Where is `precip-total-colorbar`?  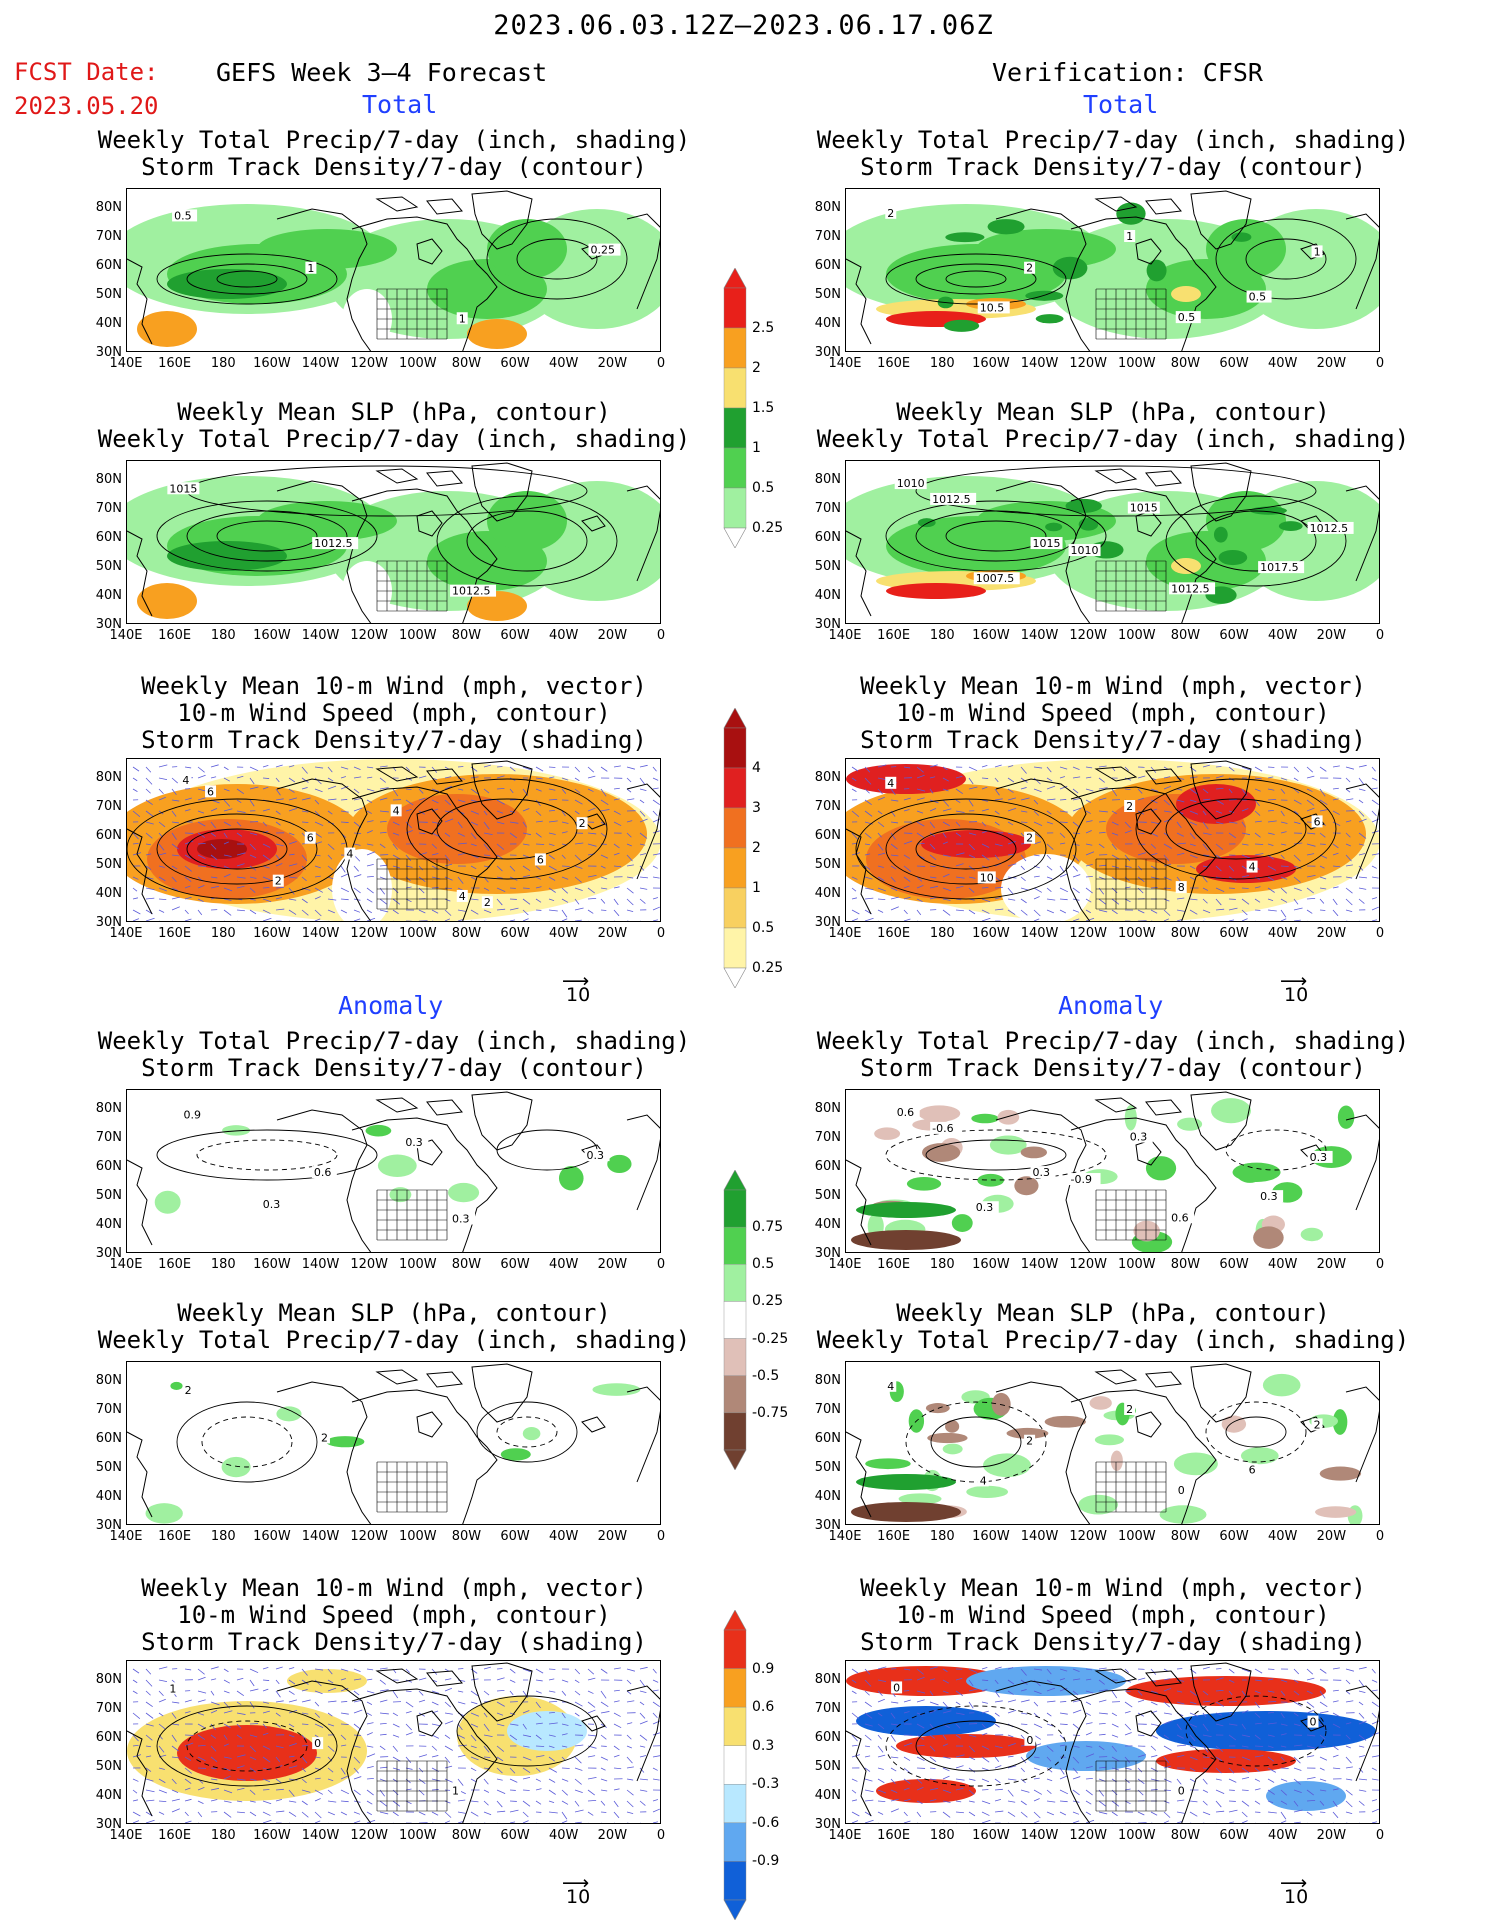 precip-total-colorbar is located at coordinates (735, 408).